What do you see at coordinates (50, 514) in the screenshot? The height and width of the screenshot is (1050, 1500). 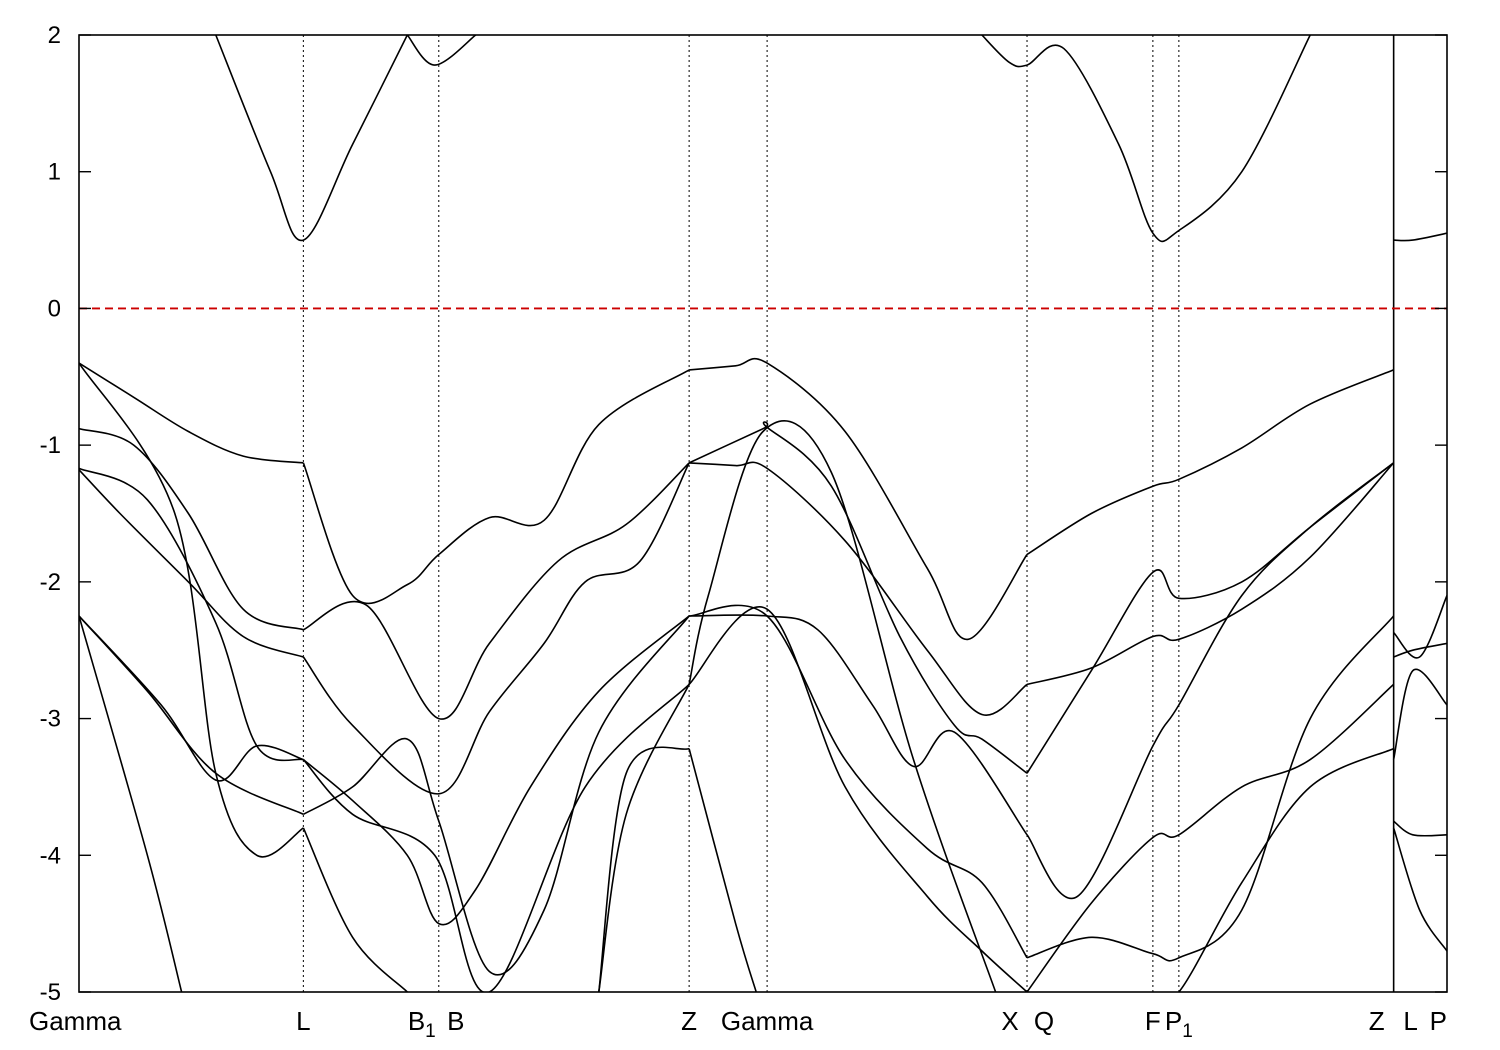 I see `y-tick-labels: -5 -4 -3 -2 -1 0 1 2` at bounding box center [50, 514].